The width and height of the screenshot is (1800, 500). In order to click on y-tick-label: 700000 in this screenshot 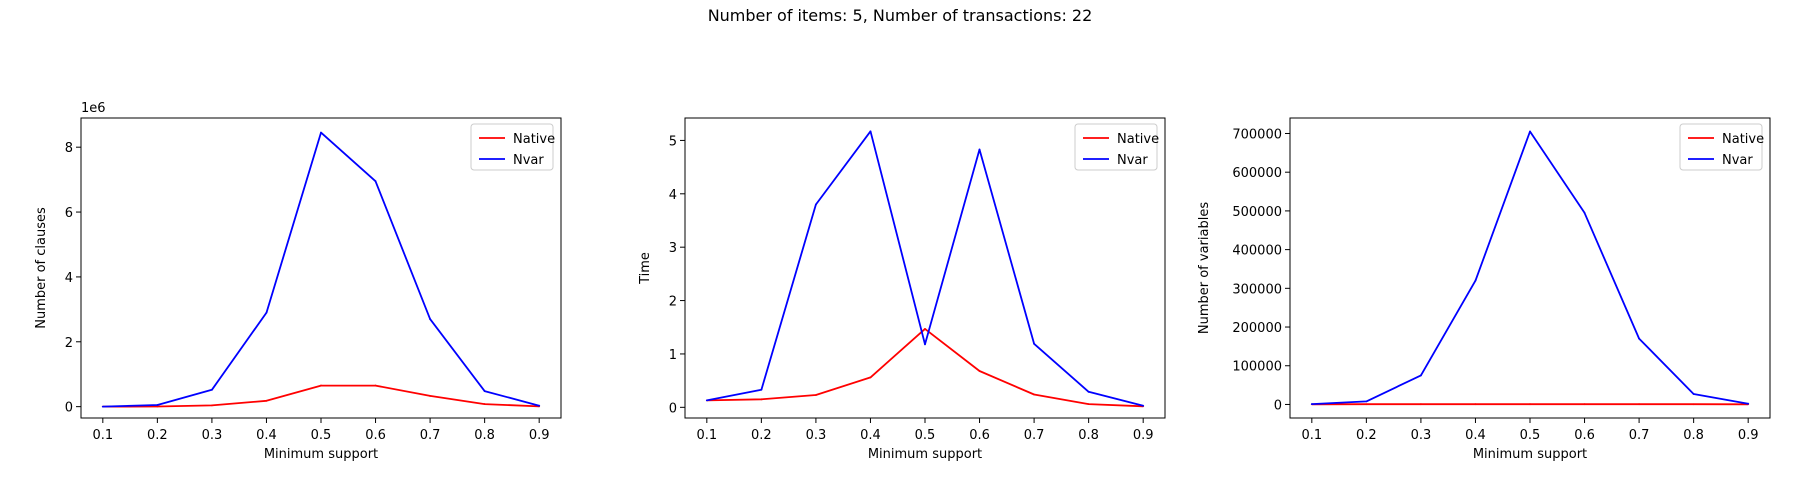, I will do `click(1257, 134)`.